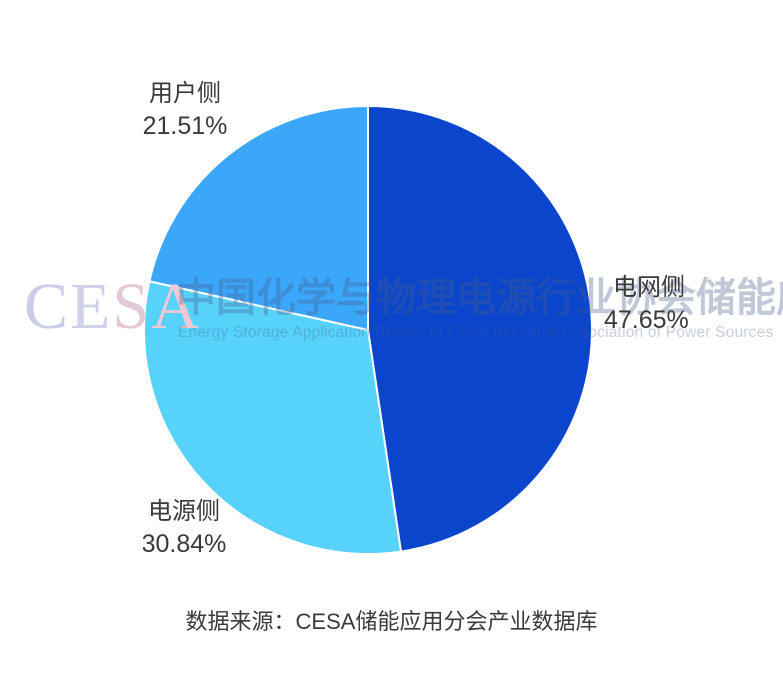 This screenshot has height=675, width=783. I want to click on pie-label-user-side-name: 用户侧, so click(185, 93).